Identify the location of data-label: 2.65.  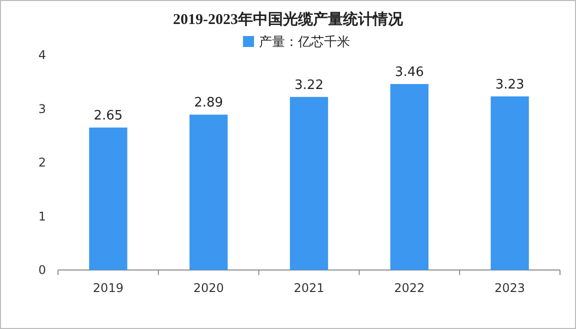
(108, 116).